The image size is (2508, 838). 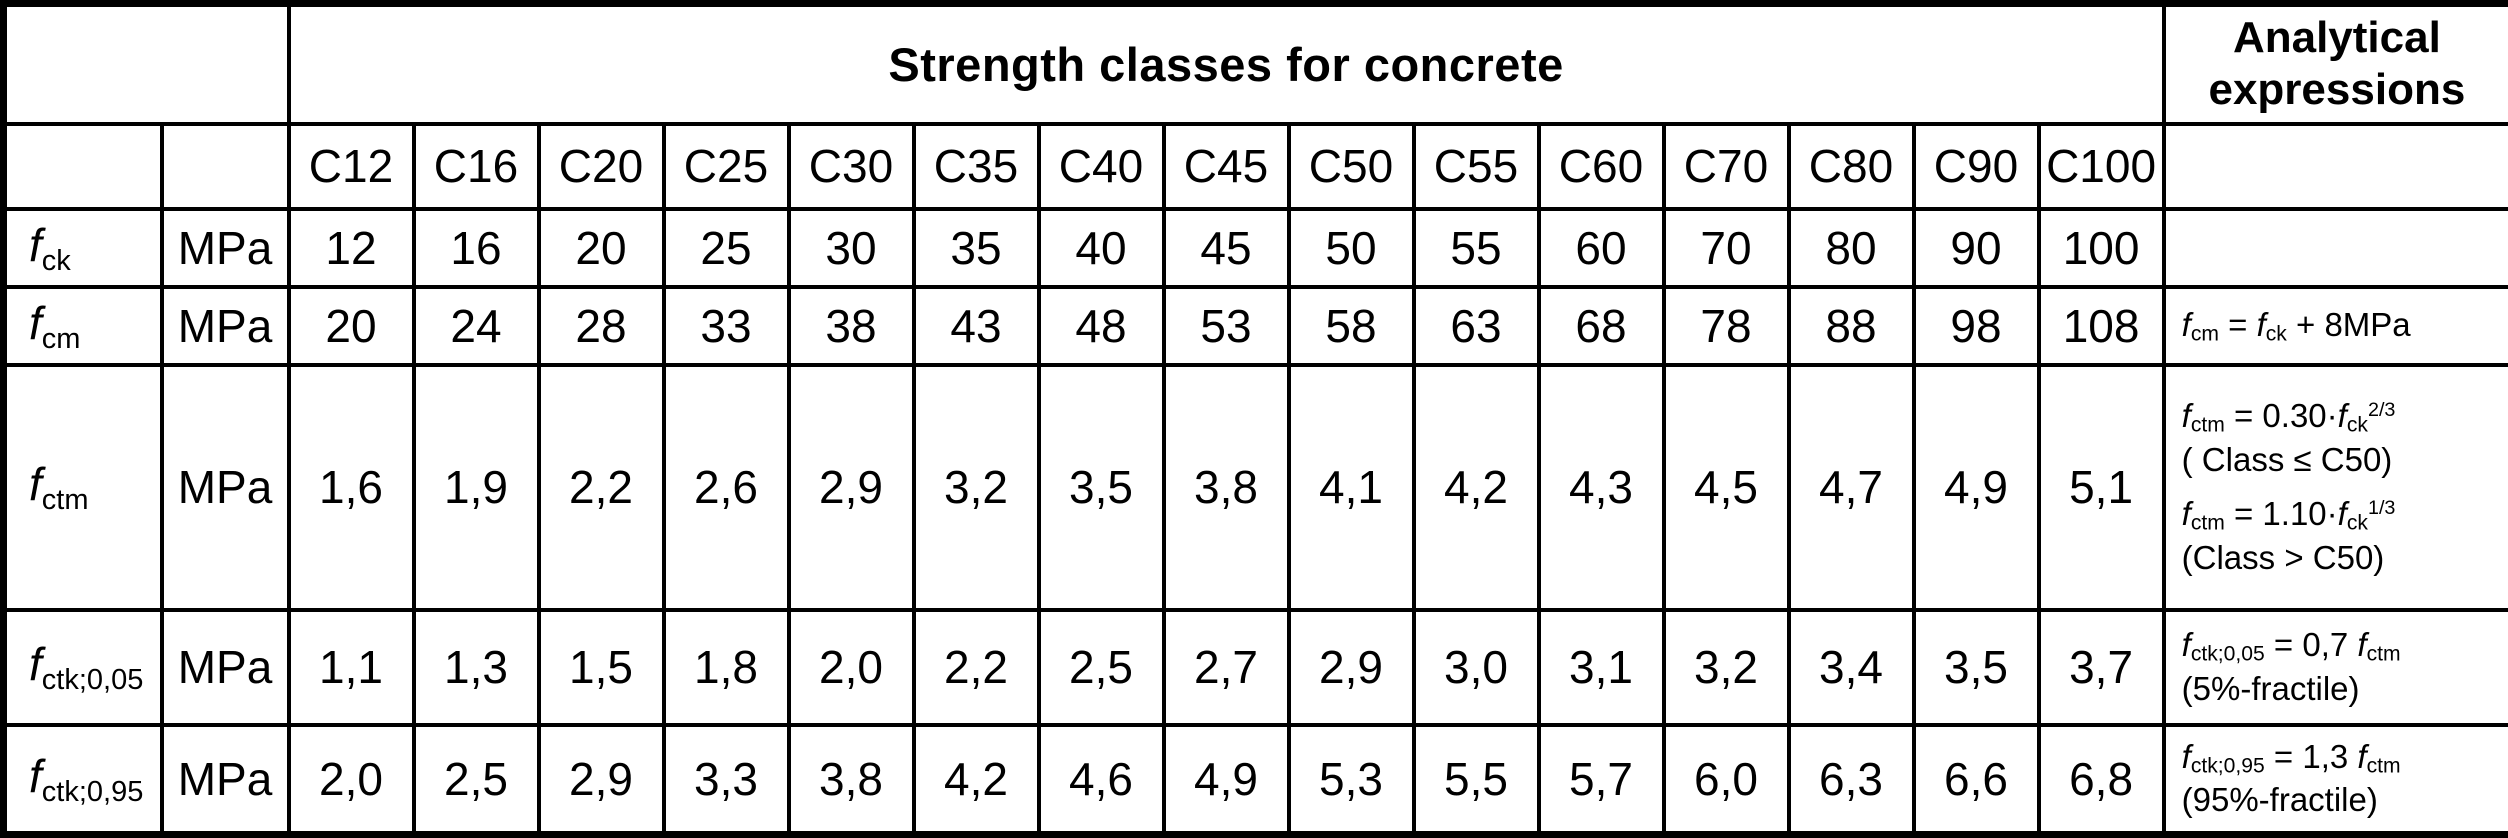 I want to click on class-header-cell: C35, so click(x=976, y=166).